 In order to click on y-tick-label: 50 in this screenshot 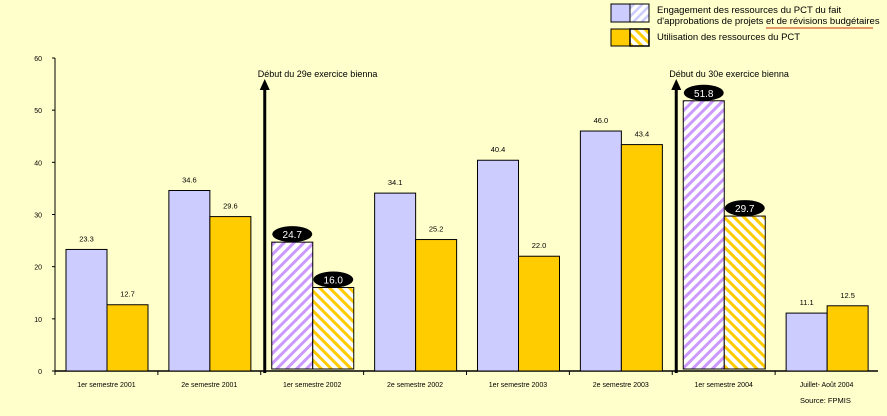, I will do `click(38, 111)`.